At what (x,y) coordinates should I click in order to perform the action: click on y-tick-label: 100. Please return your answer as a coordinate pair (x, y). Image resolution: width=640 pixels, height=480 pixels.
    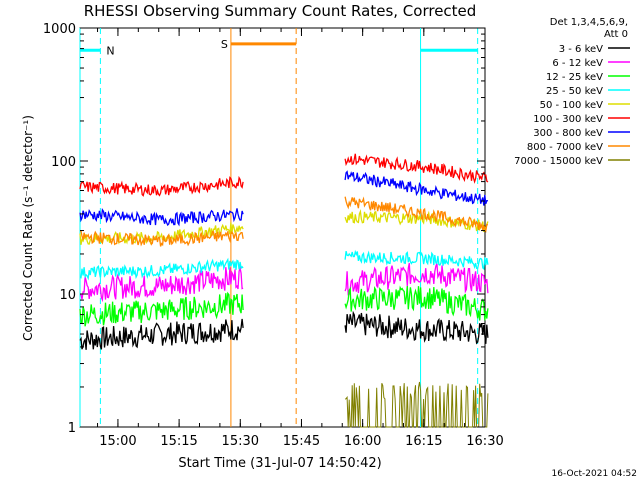
    Looking at the image, I should click on (63, 162).